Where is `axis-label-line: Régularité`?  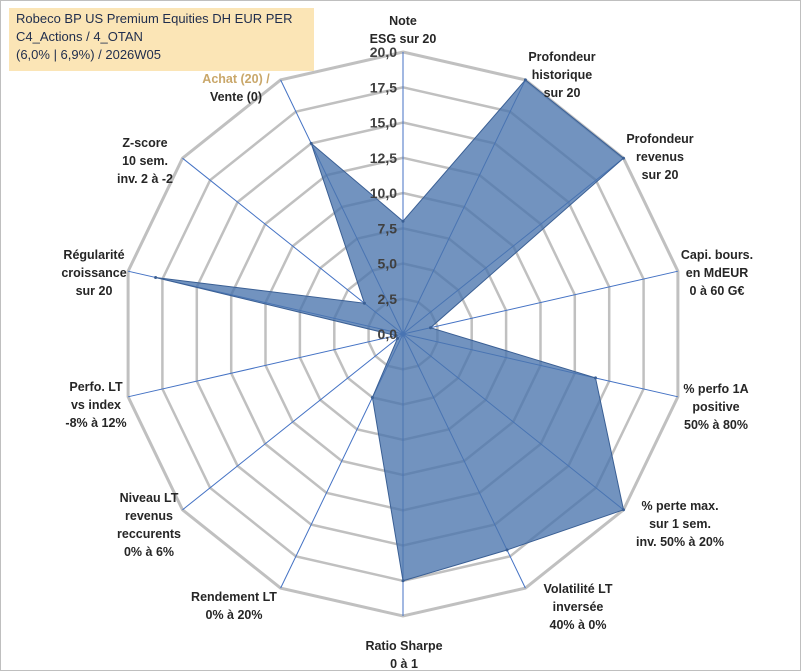 axis-label-line: Régularité is located at coordinates (93, 255).